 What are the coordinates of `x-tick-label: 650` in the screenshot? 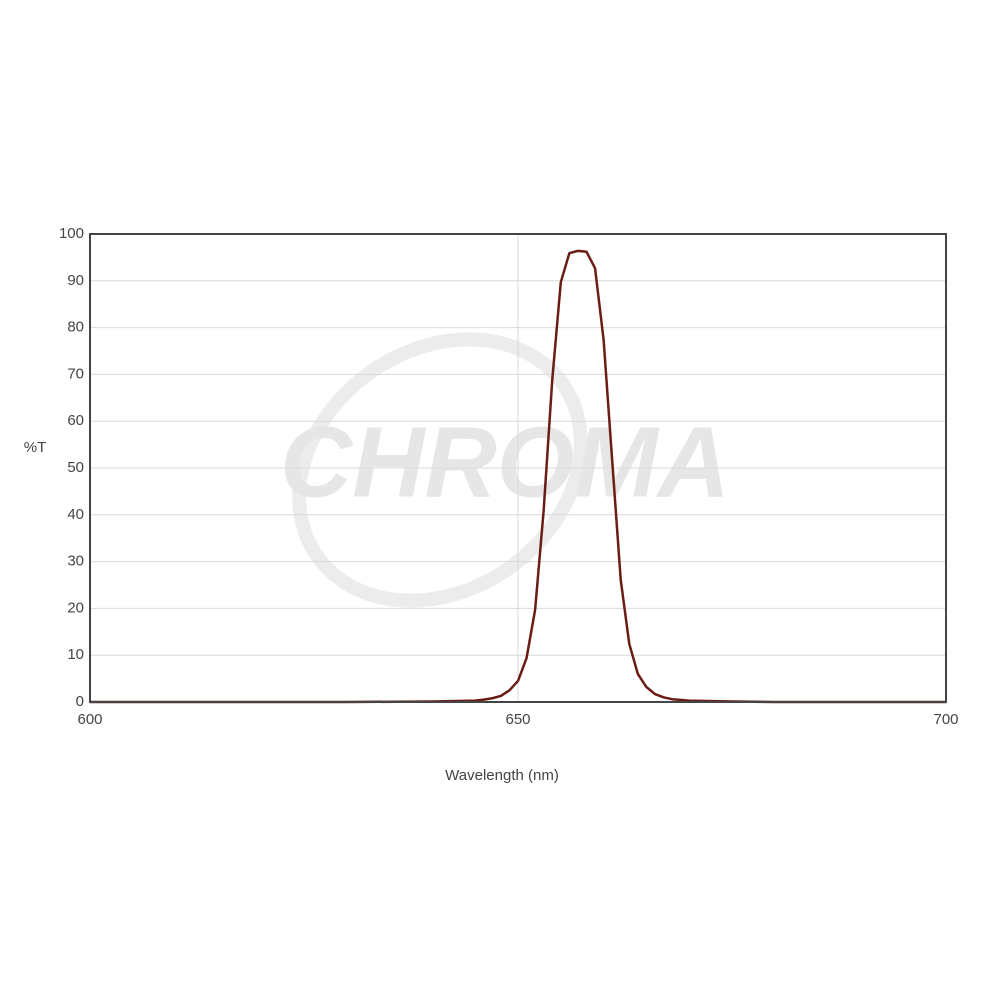 It's located at (517, 719).